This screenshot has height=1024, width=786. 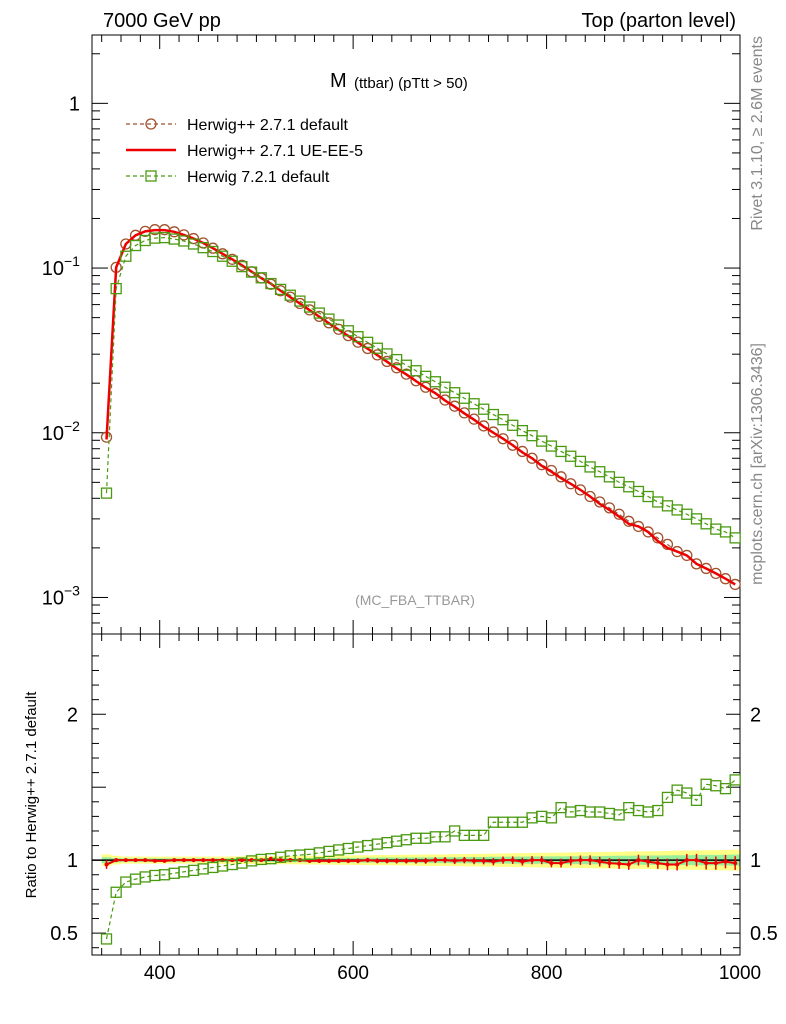 What do you see at coordinates (72, 861) in the screenshot?
I see `ratio-y-tick-label: 1` at bounding box center [72, 861].